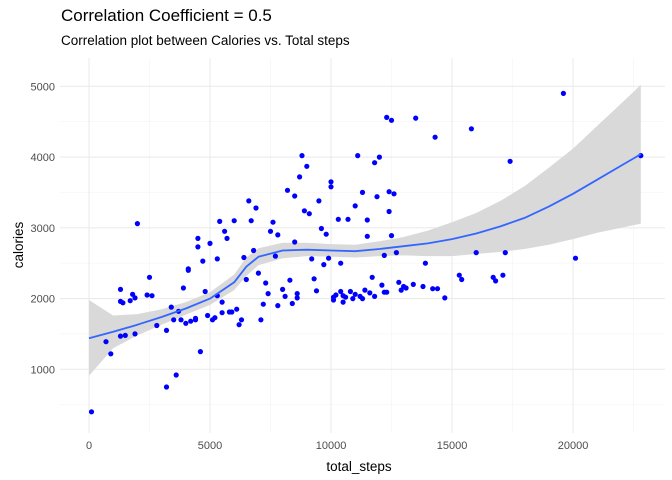 The width and height of the screenshot is (672, 480). What do you see at coordinates (573, 446) in the screenshot?
I see `x-tick-label: 20000` at bounding box center [573, 446].